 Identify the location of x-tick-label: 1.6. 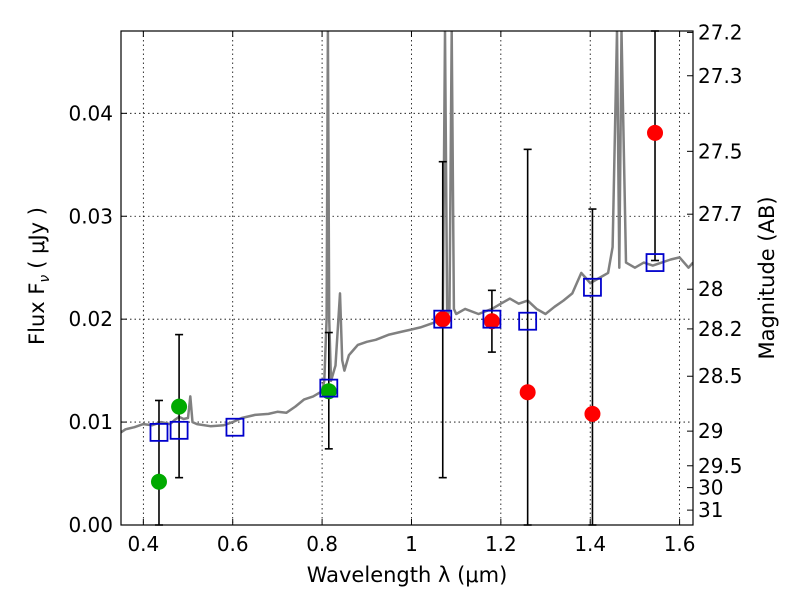
(680, 544).